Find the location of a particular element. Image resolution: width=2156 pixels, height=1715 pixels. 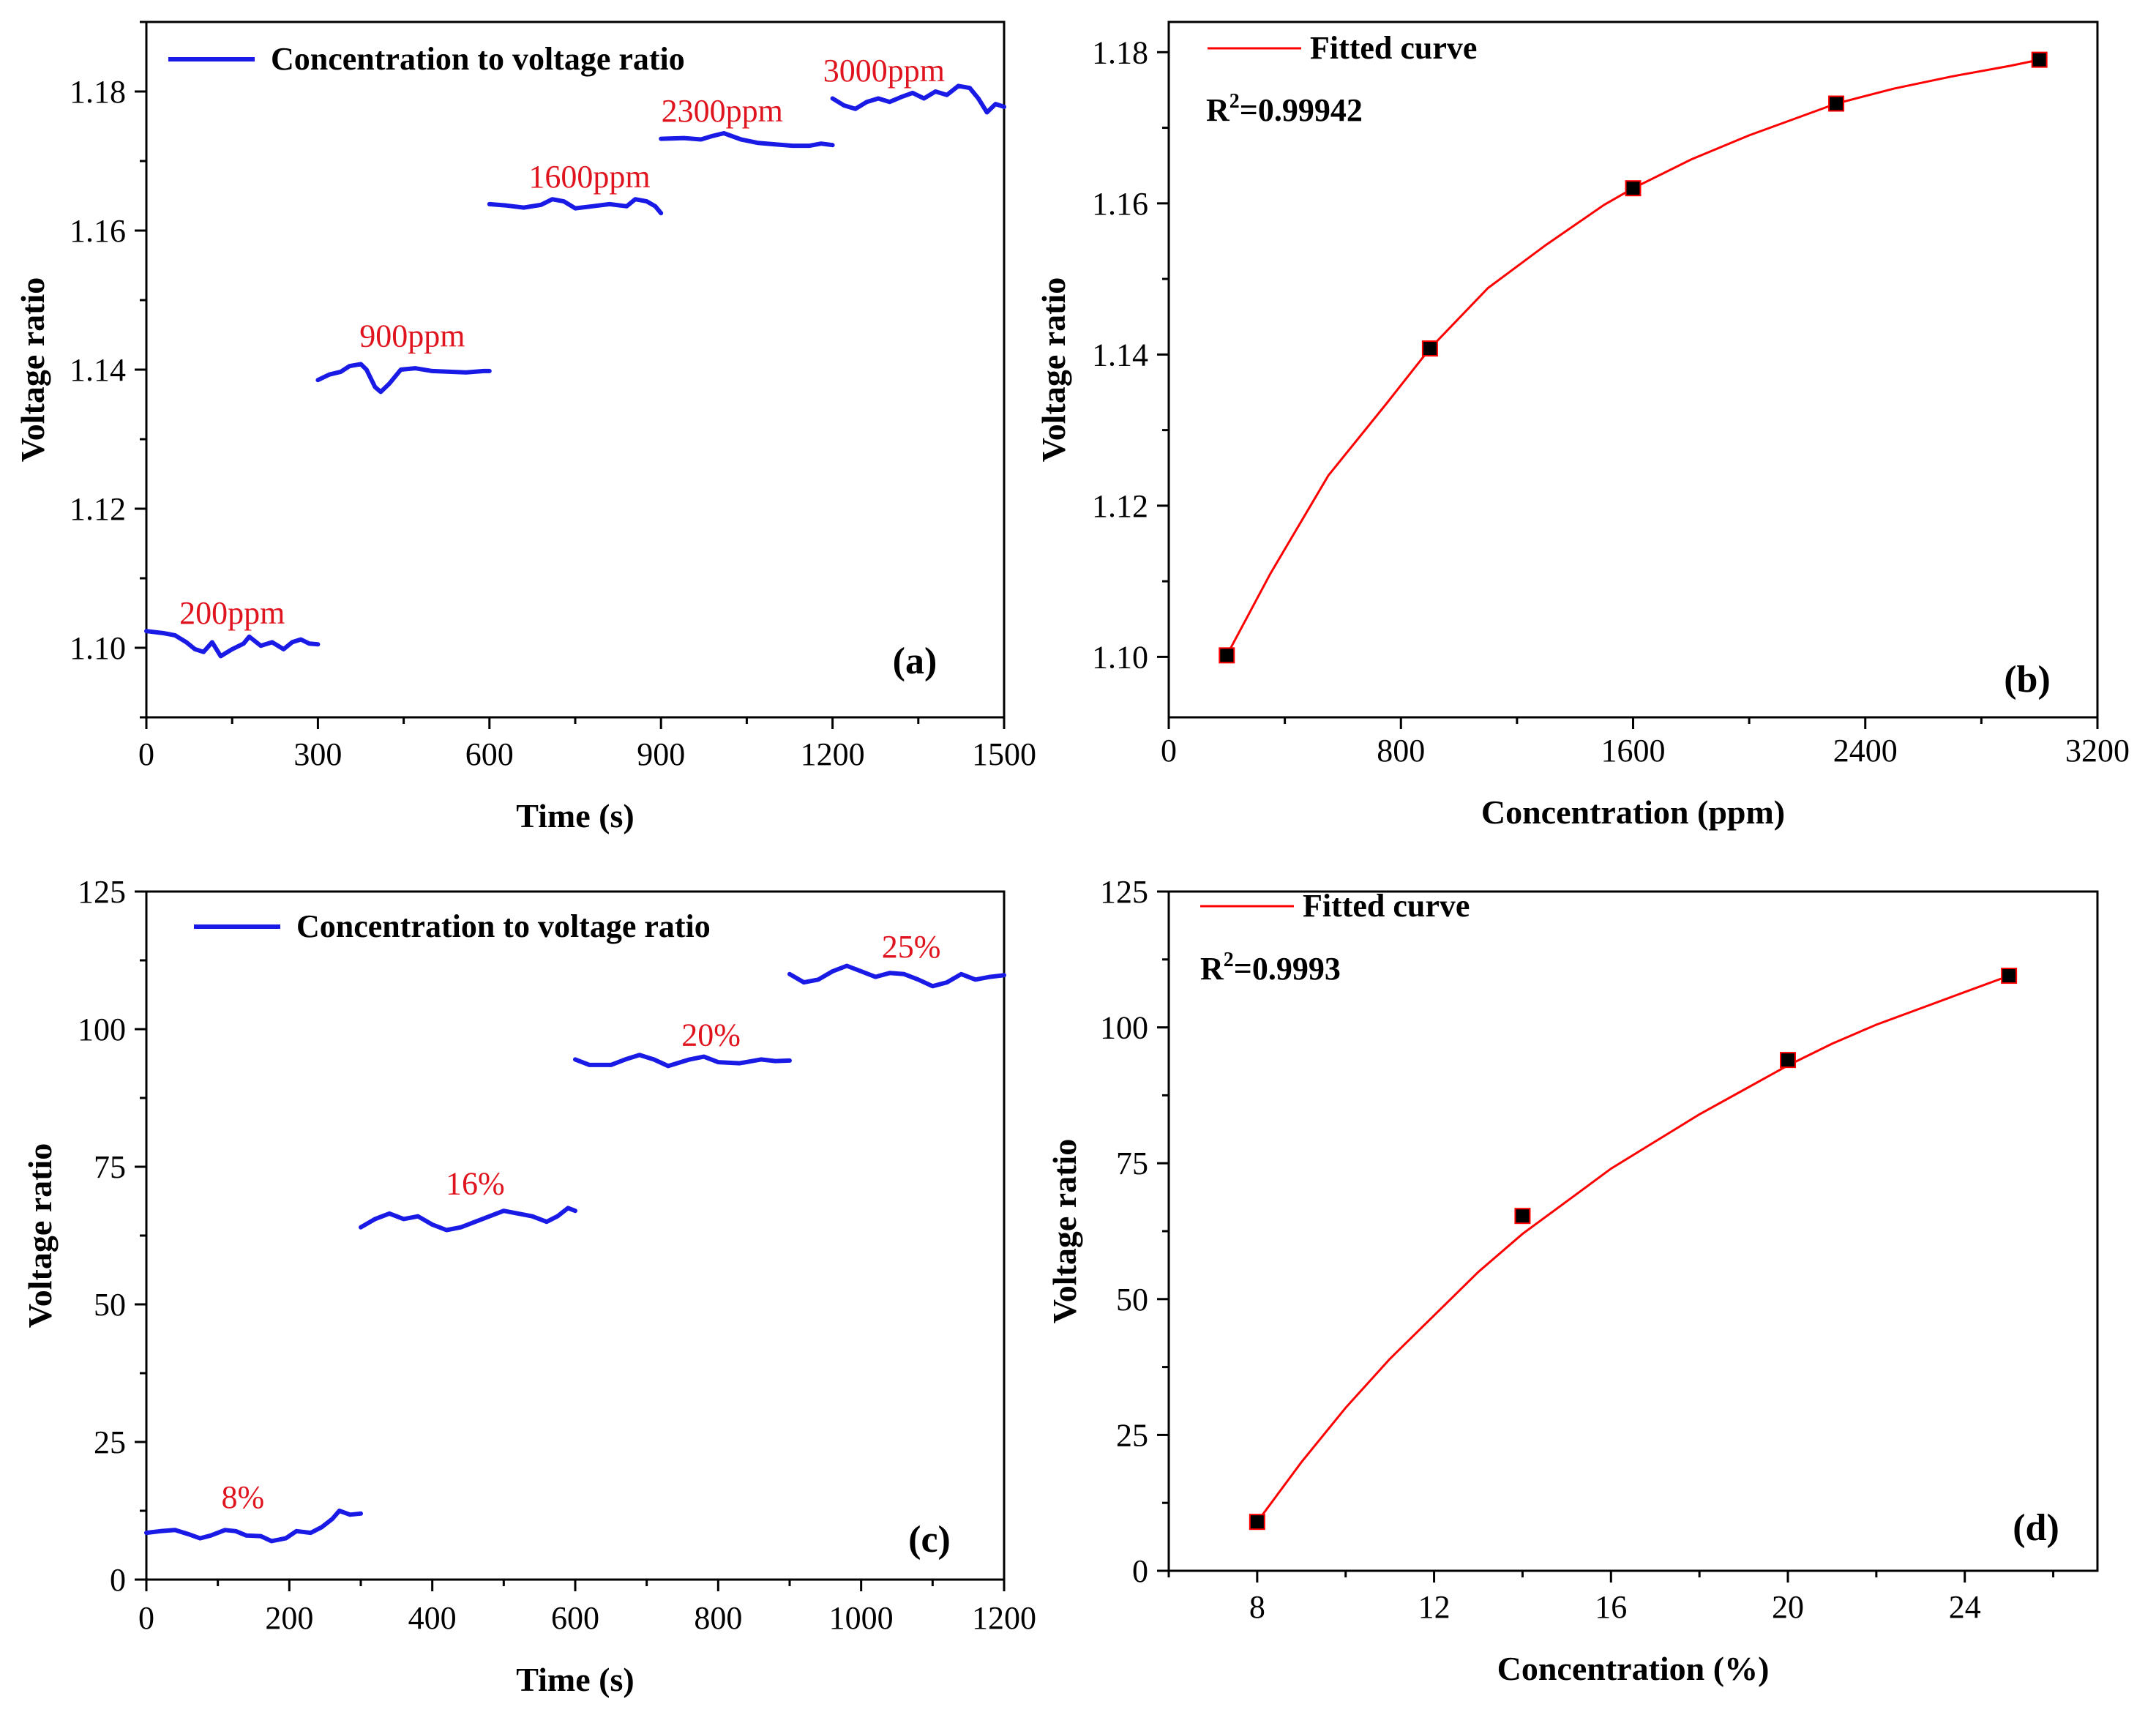

x-tick-label: 1600 is located at coordinates (1633, 751).